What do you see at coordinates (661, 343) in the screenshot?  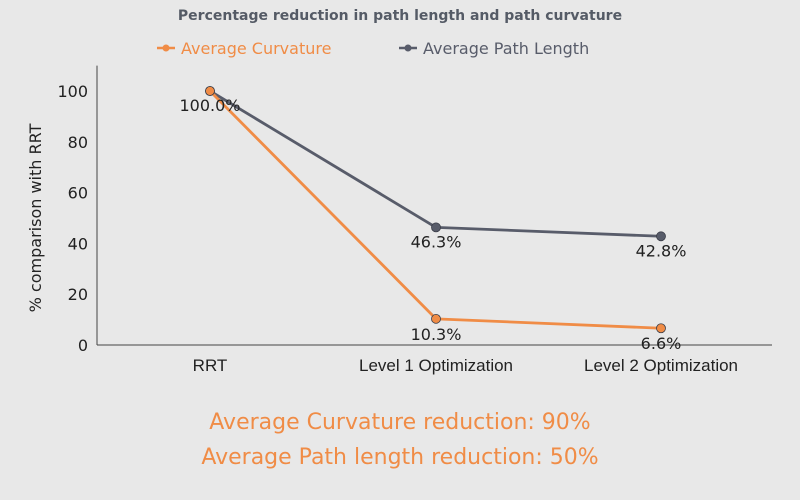 I see `data-label: 6.6%` at bounding box center [661, 343].